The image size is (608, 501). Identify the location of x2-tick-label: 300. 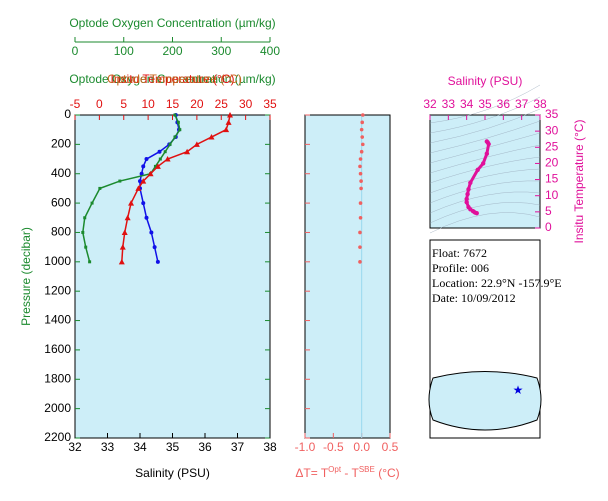
(221, 51).